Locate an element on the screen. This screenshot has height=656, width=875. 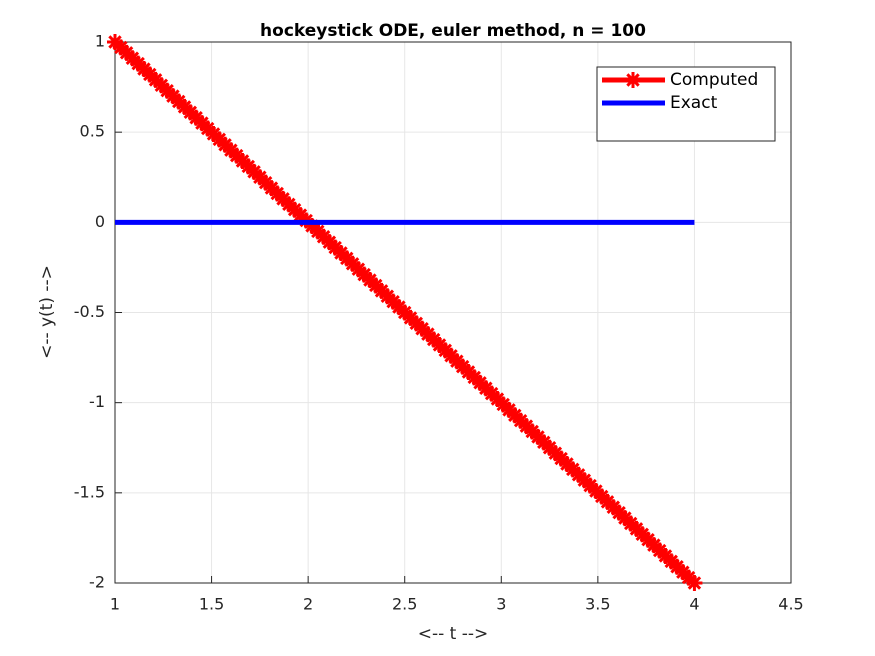
x-tick-label: 3.5 is located at coordinates (597, 604).